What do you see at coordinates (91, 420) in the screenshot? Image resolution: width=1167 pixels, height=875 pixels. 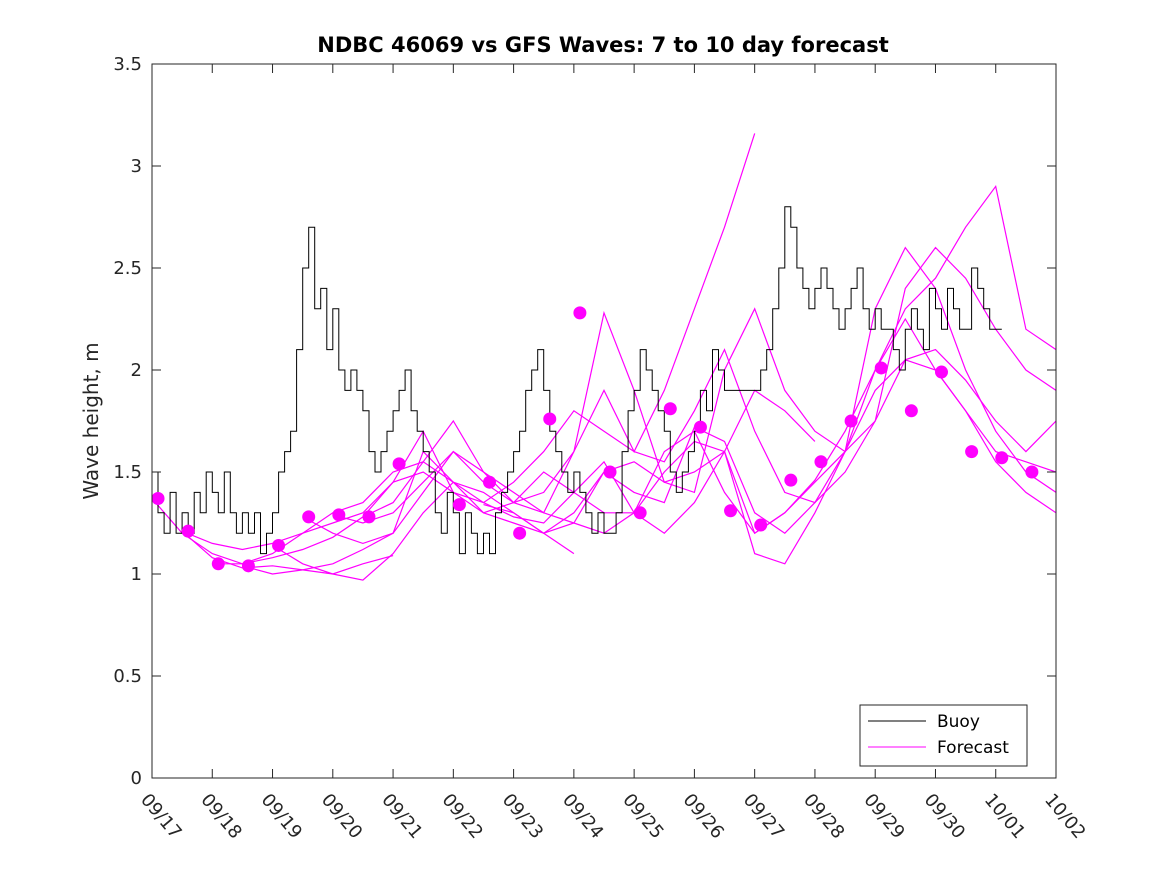 I see `y-axis-label: Wave height, m` at bounding box center [91, 420].